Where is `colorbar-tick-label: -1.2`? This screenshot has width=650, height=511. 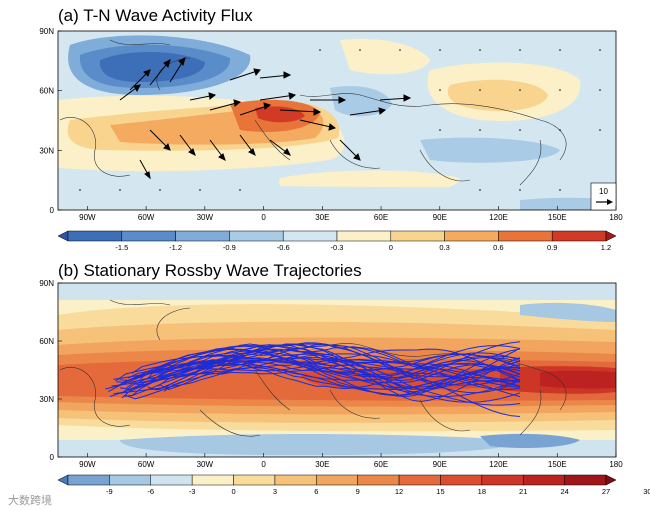
colorbar-tick-label: -1.2 is located at coordinates (175, 247).